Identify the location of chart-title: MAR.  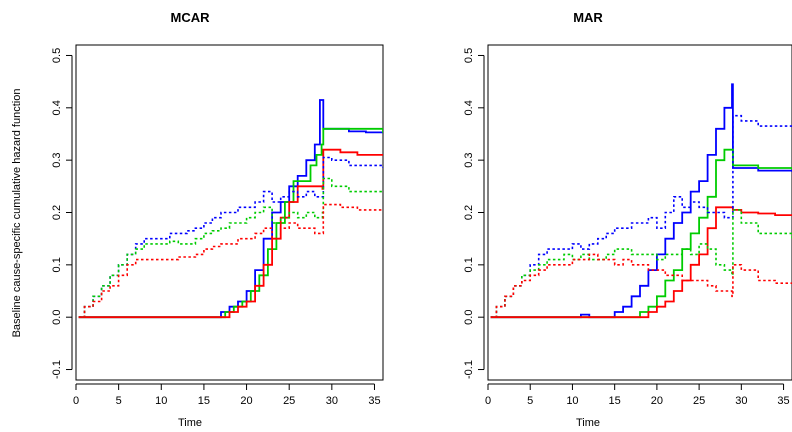
(588, 17).